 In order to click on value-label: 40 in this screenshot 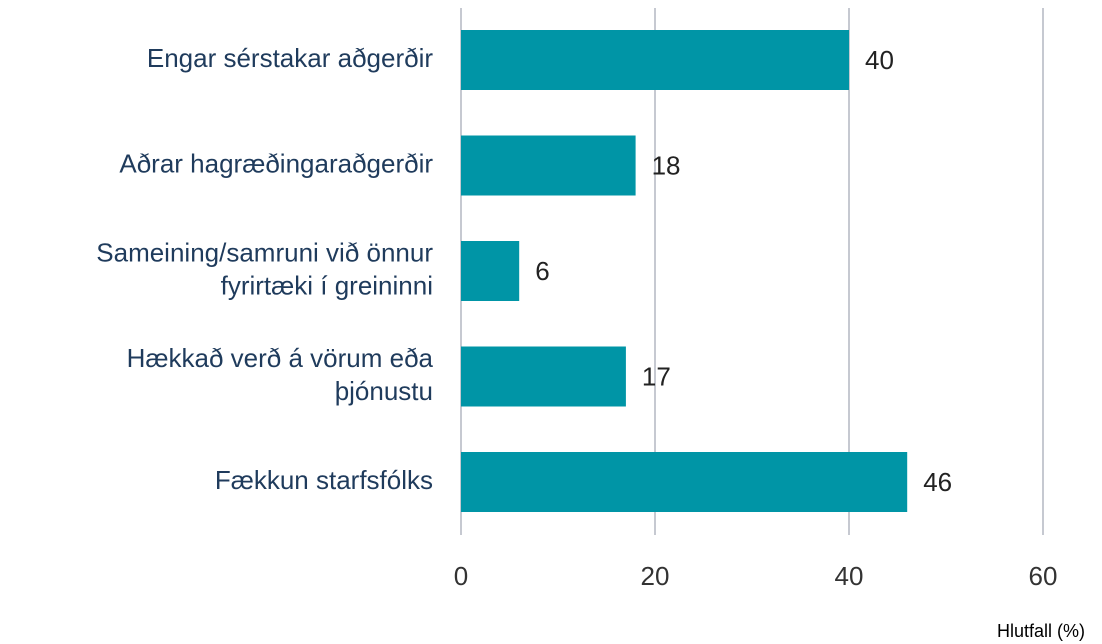, I will do `click(879, 60)`.